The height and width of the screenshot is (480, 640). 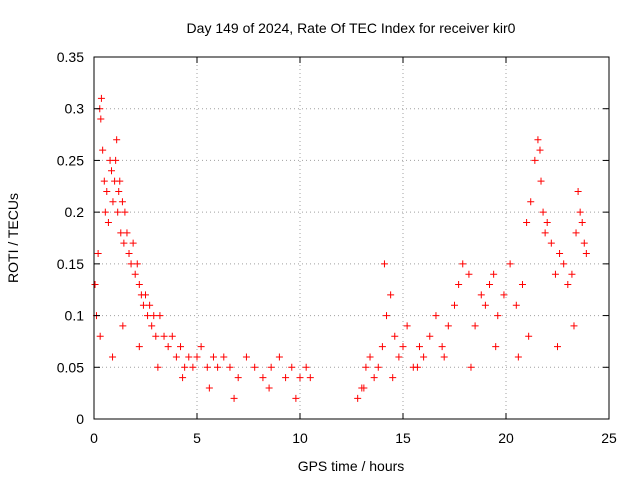 I want to click on x-axis-label: GPS time / hours, so click(x=351, y=466).